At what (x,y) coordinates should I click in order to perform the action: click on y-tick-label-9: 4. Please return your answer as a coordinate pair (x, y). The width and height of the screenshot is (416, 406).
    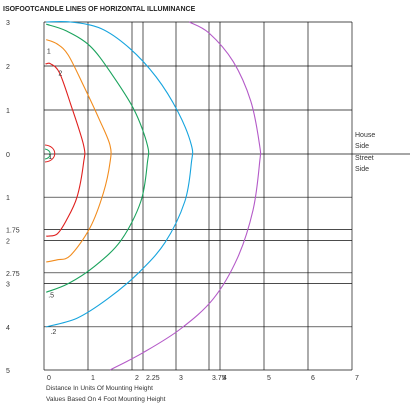
    Looking at the image, I should click on (8, 328).